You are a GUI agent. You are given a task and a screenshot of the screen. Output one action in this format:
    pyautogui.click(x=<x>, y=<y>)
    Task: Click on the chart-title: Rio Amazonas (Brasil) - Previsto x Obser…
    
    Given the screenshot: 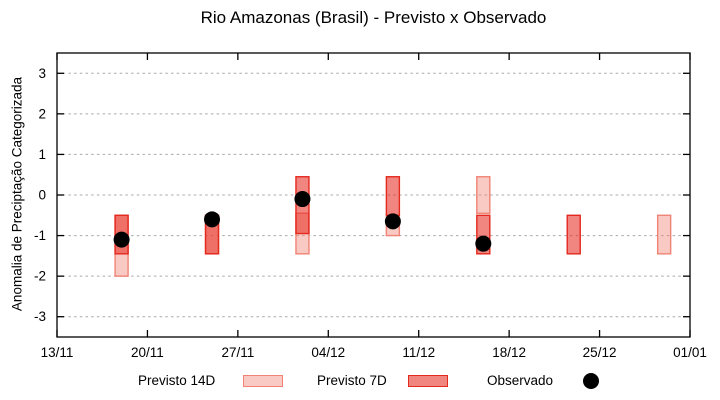 What is the action you would take?
    pyautogui.click(x=373, y=17)
    